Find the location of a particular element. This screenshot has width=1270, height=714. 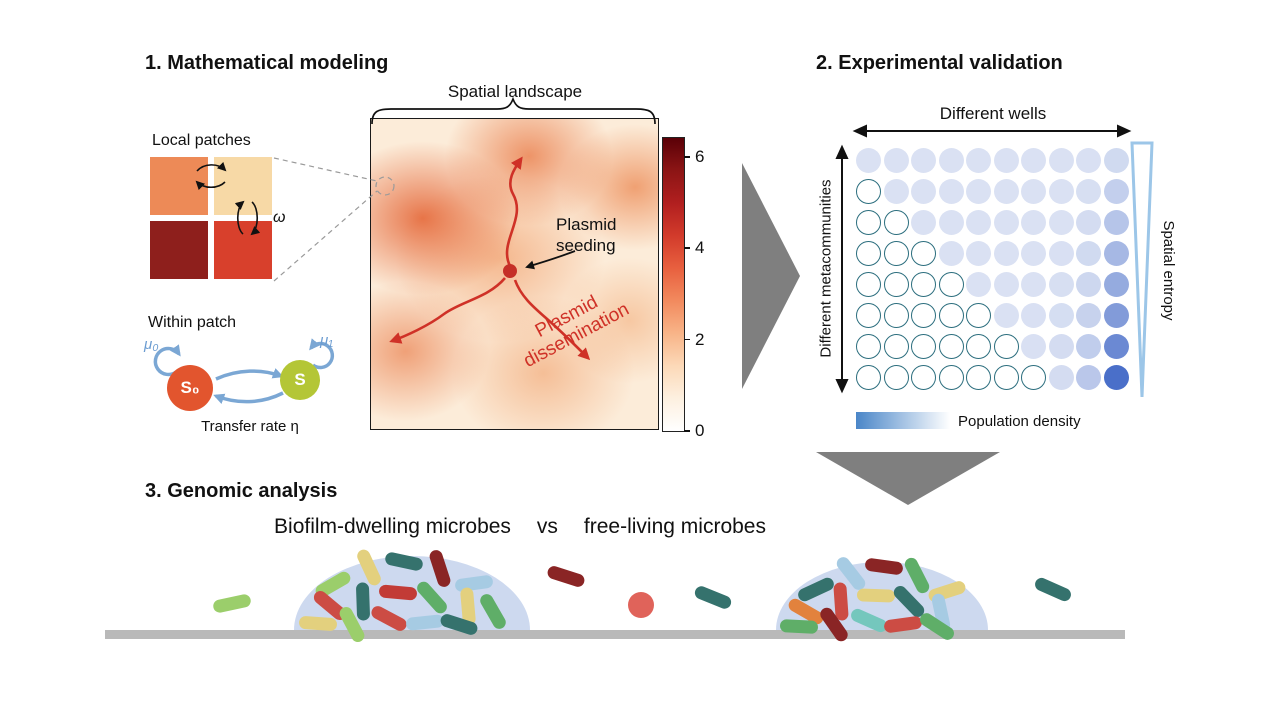

zoom-link-lines is located at coordinates (334, 219).